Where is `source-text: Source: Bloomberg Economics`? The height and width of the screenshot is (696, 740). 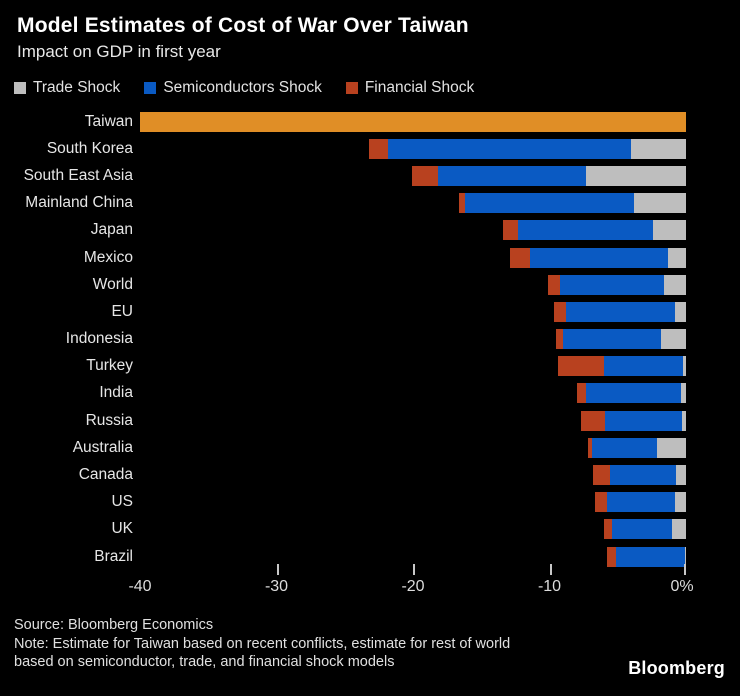 source-text: Source: Bloomberg Economics is located at coordinates (114, 625).